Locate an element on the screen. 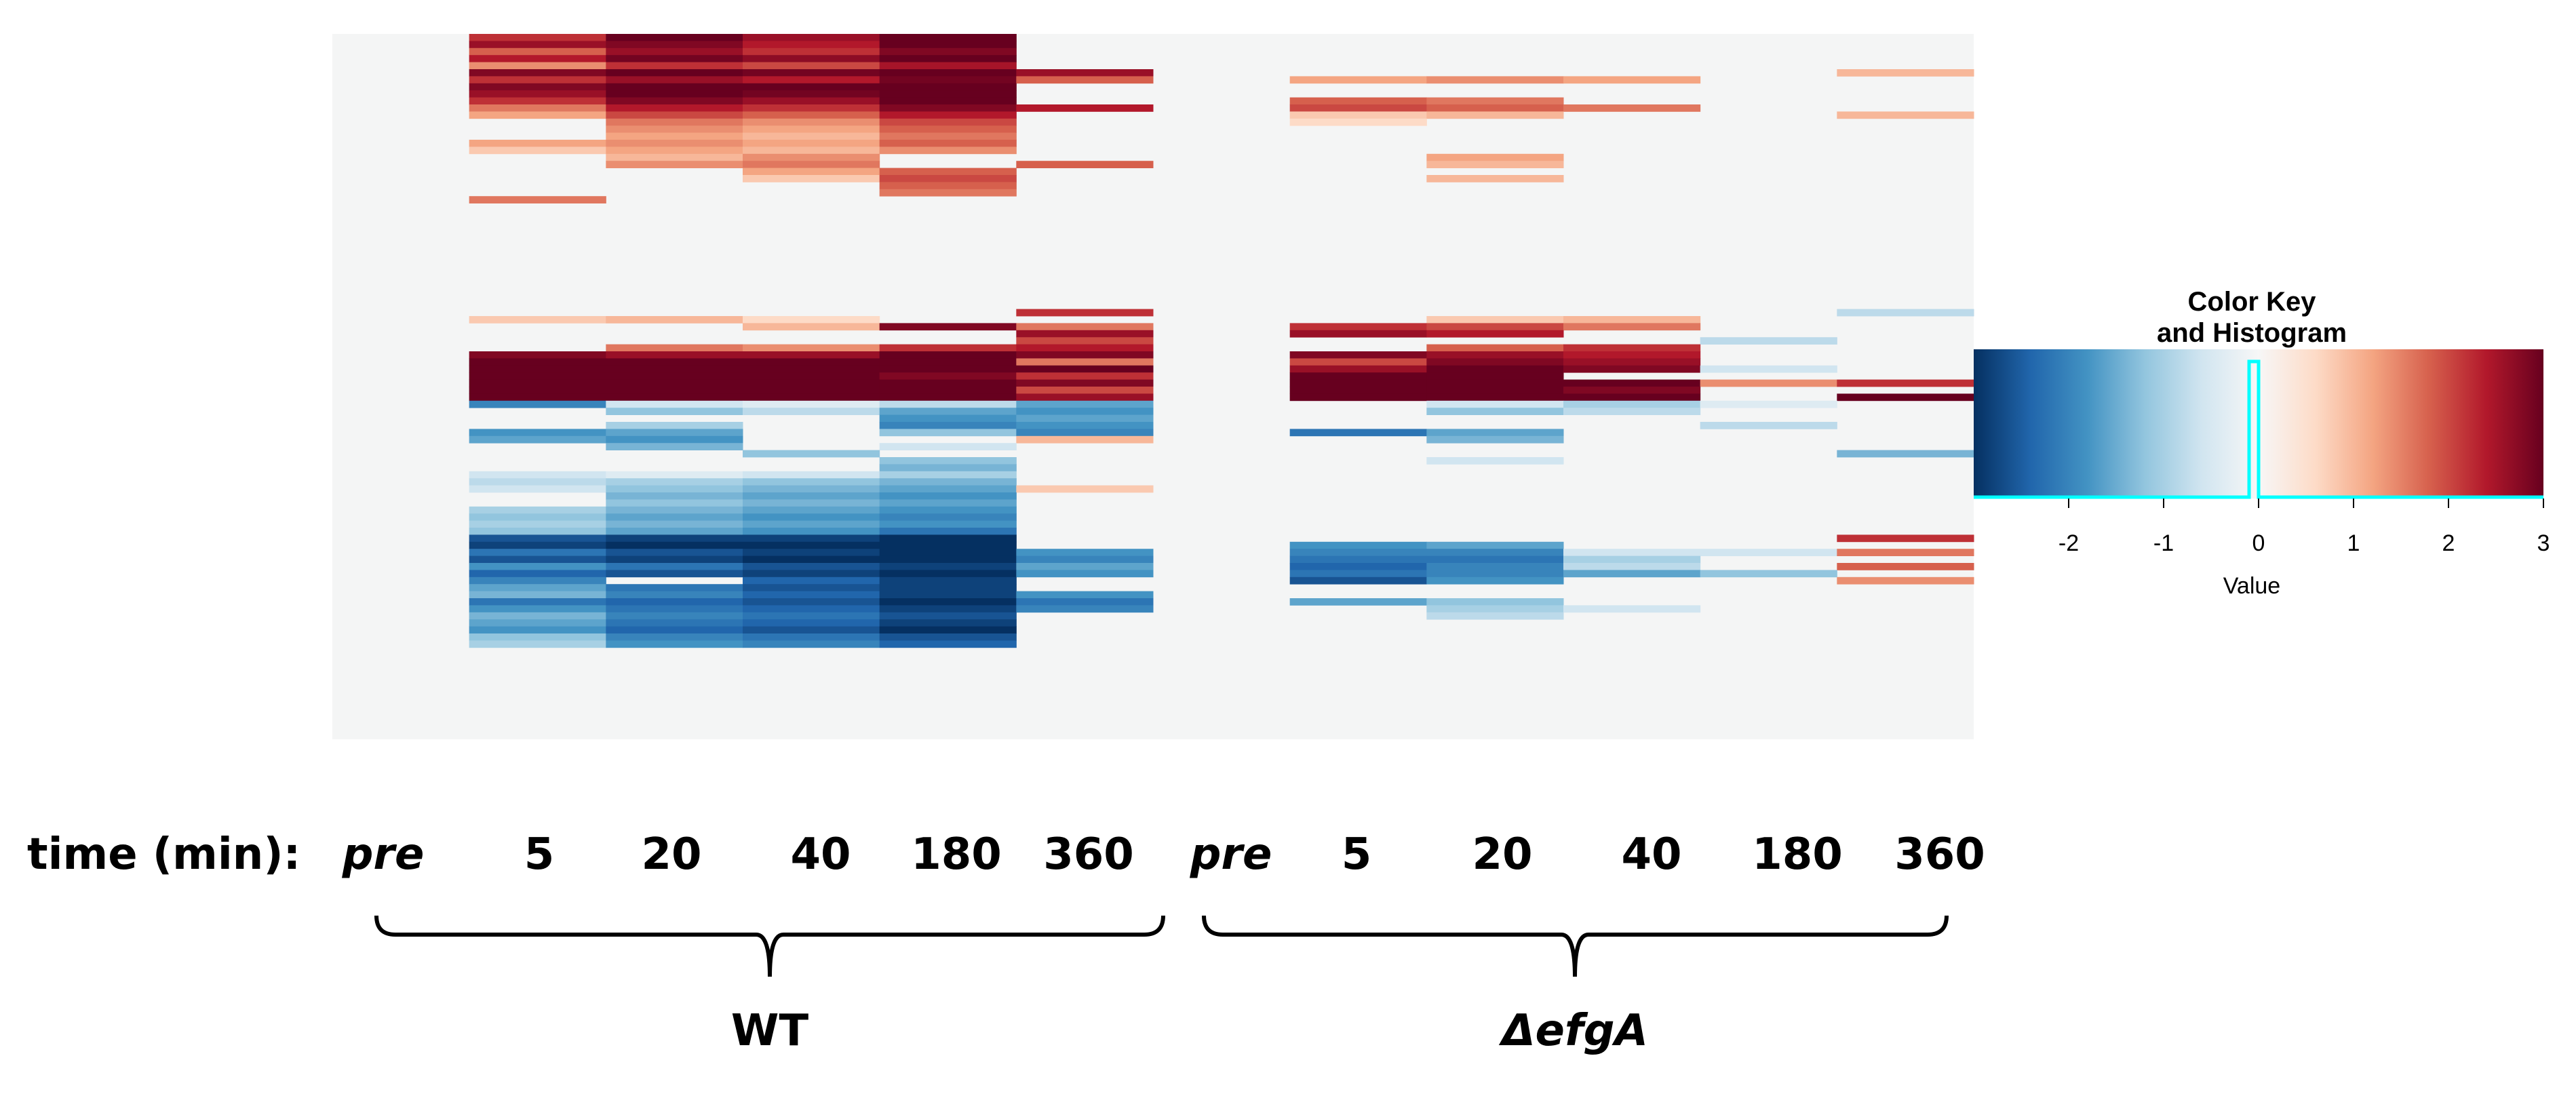  x-tick-label: 360 is located at coordinates (1088, 854).